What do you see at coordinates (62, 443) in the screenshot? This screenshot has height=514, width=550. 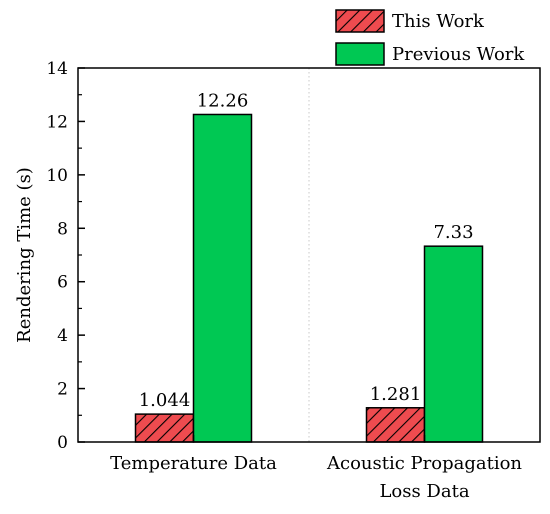 I see `y-tick-label-0: 0` at bounding box center [62, 443].